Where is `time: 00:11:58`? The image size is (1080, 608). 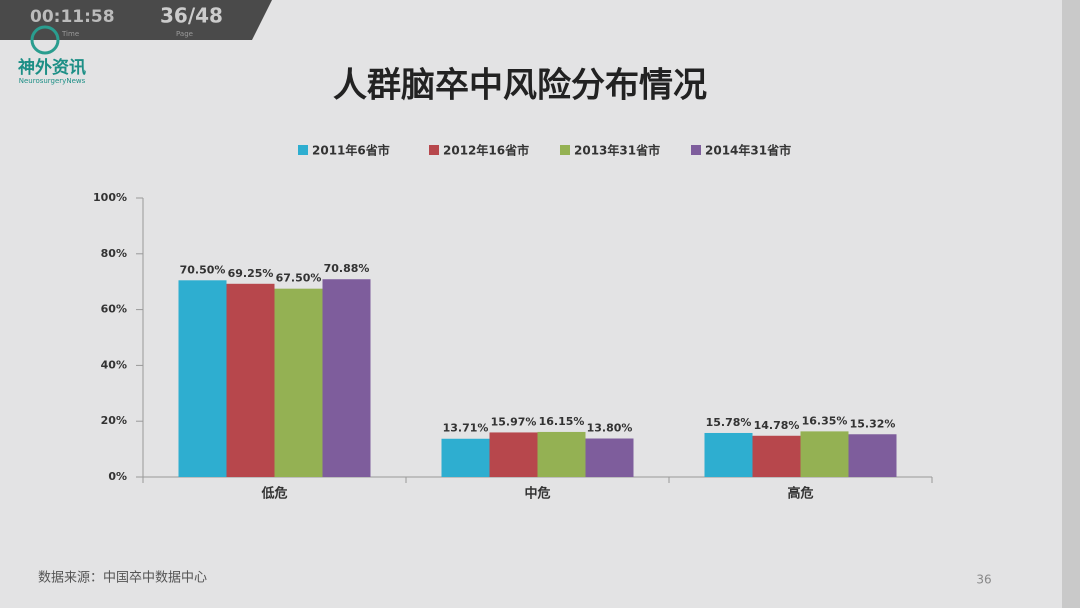
time: 00:11:58 is located at coordinates (72, 17).